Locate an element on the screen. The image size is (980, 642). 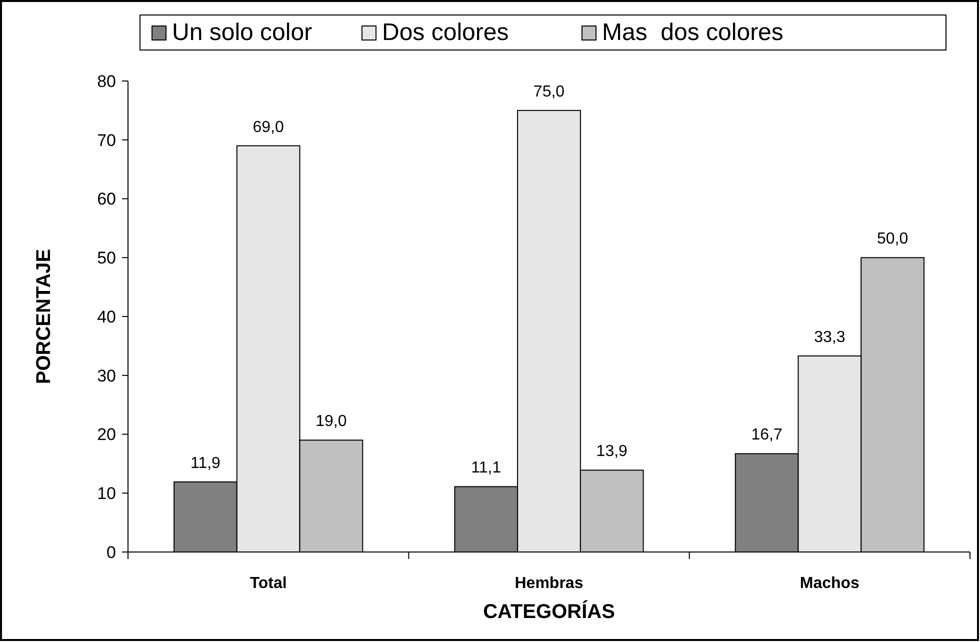
data-label: 11,1 is located at coordinates (486, 468).